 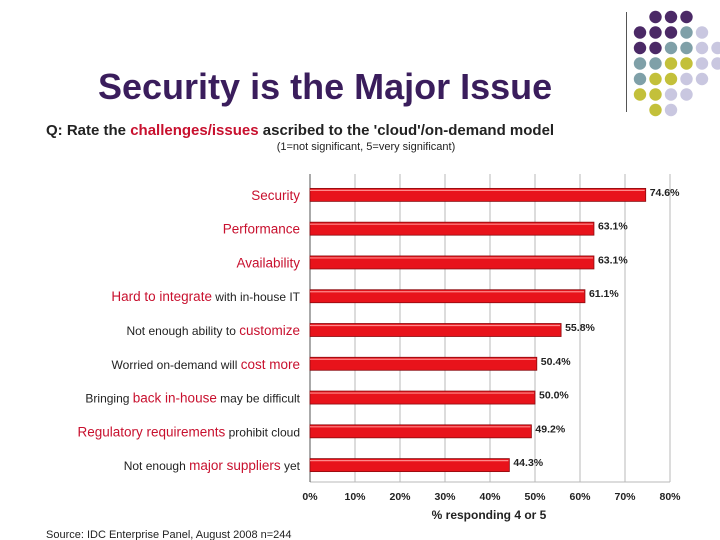 What do you see at coordinates (554, 396) in the screenshot?
I see `bar-value-label: 50.0%` at bounding box center [554, 396].